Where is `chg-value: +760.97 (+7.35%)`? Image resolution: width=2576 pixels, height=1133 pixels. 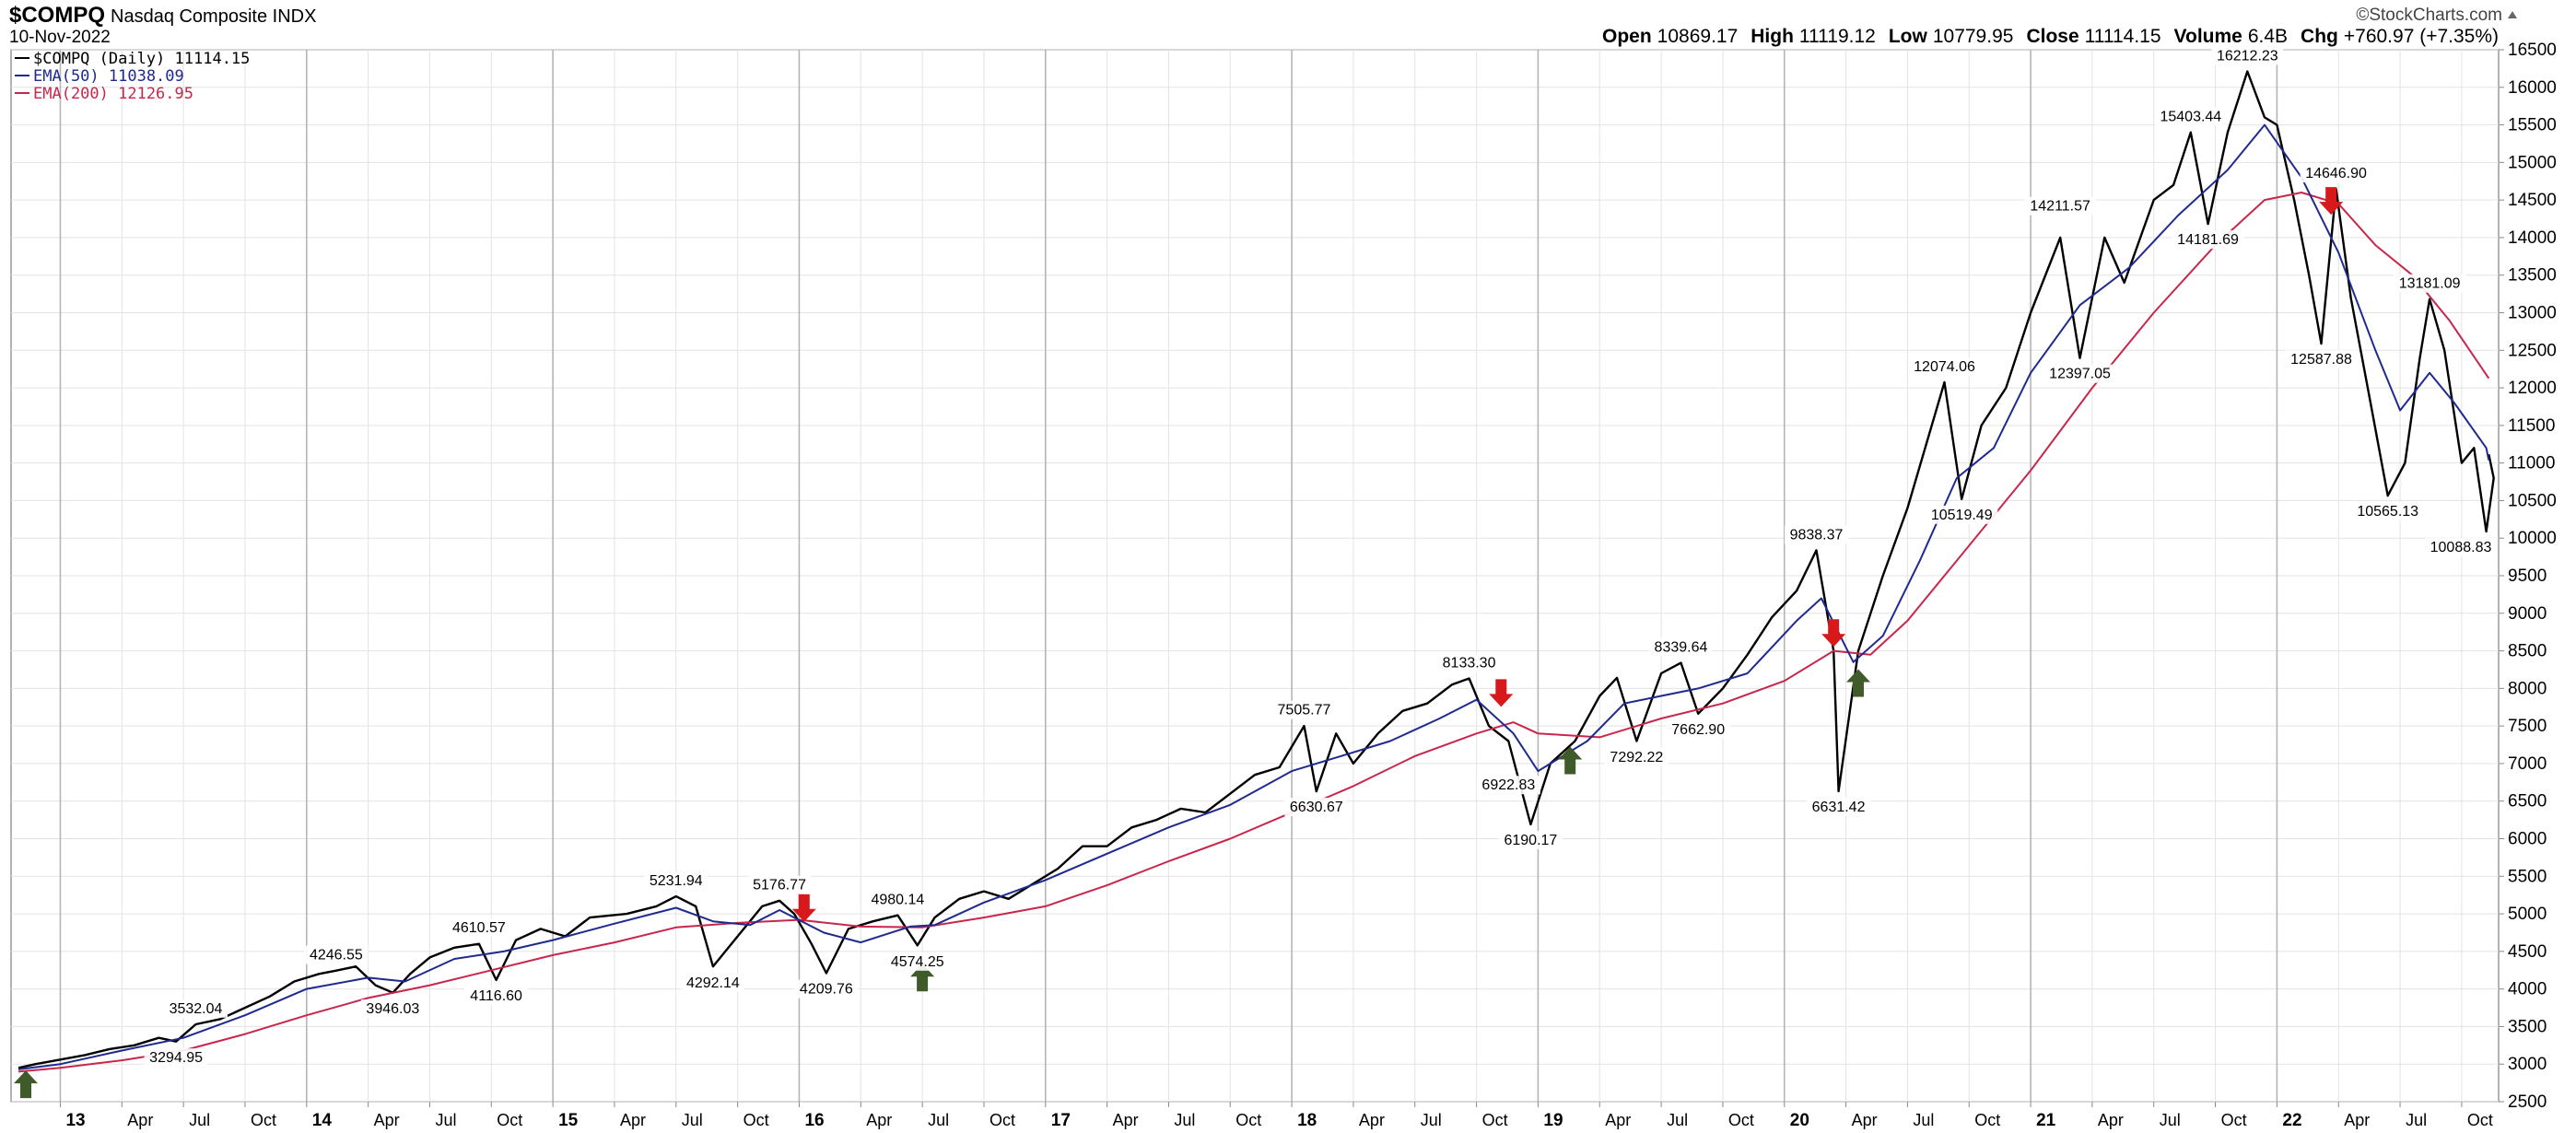 chg-value: +760.97 (+7.35%) is located at coordinates (2421, 36).